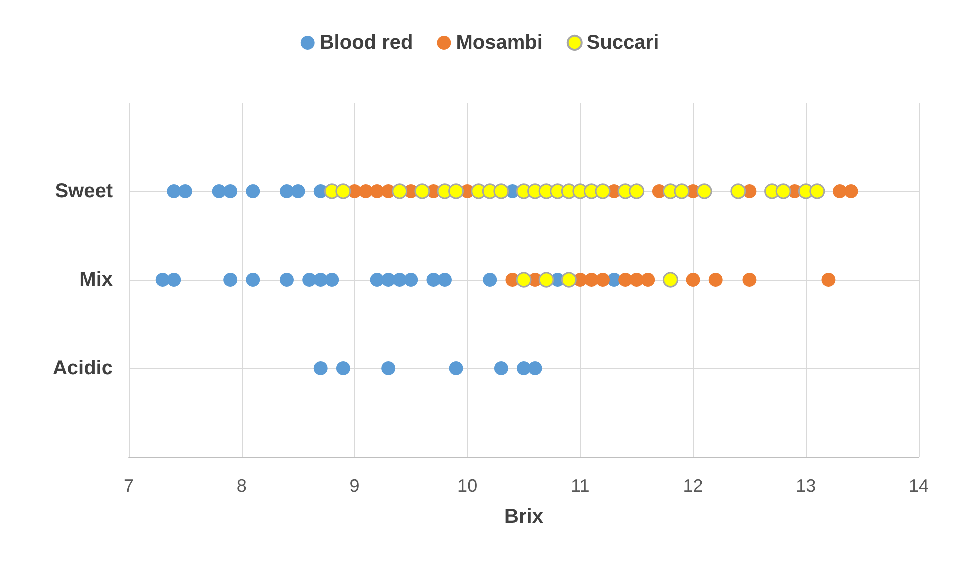  Describe the element at coordinates (580, 486) in the screenshot. I see `x-tick-label: 11` at that location.